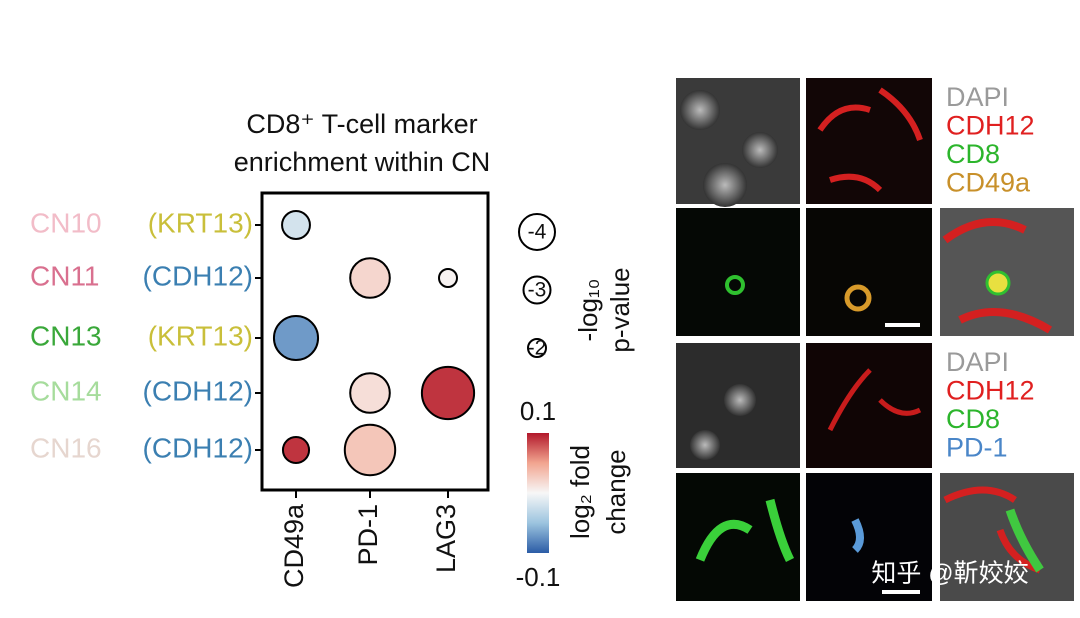 The height and width of the screenshot is (618, 1080). What do you see at coordinates (858, 298) in the screenshot?
I see `cd49a-signal` at bounding box center [858, 298].